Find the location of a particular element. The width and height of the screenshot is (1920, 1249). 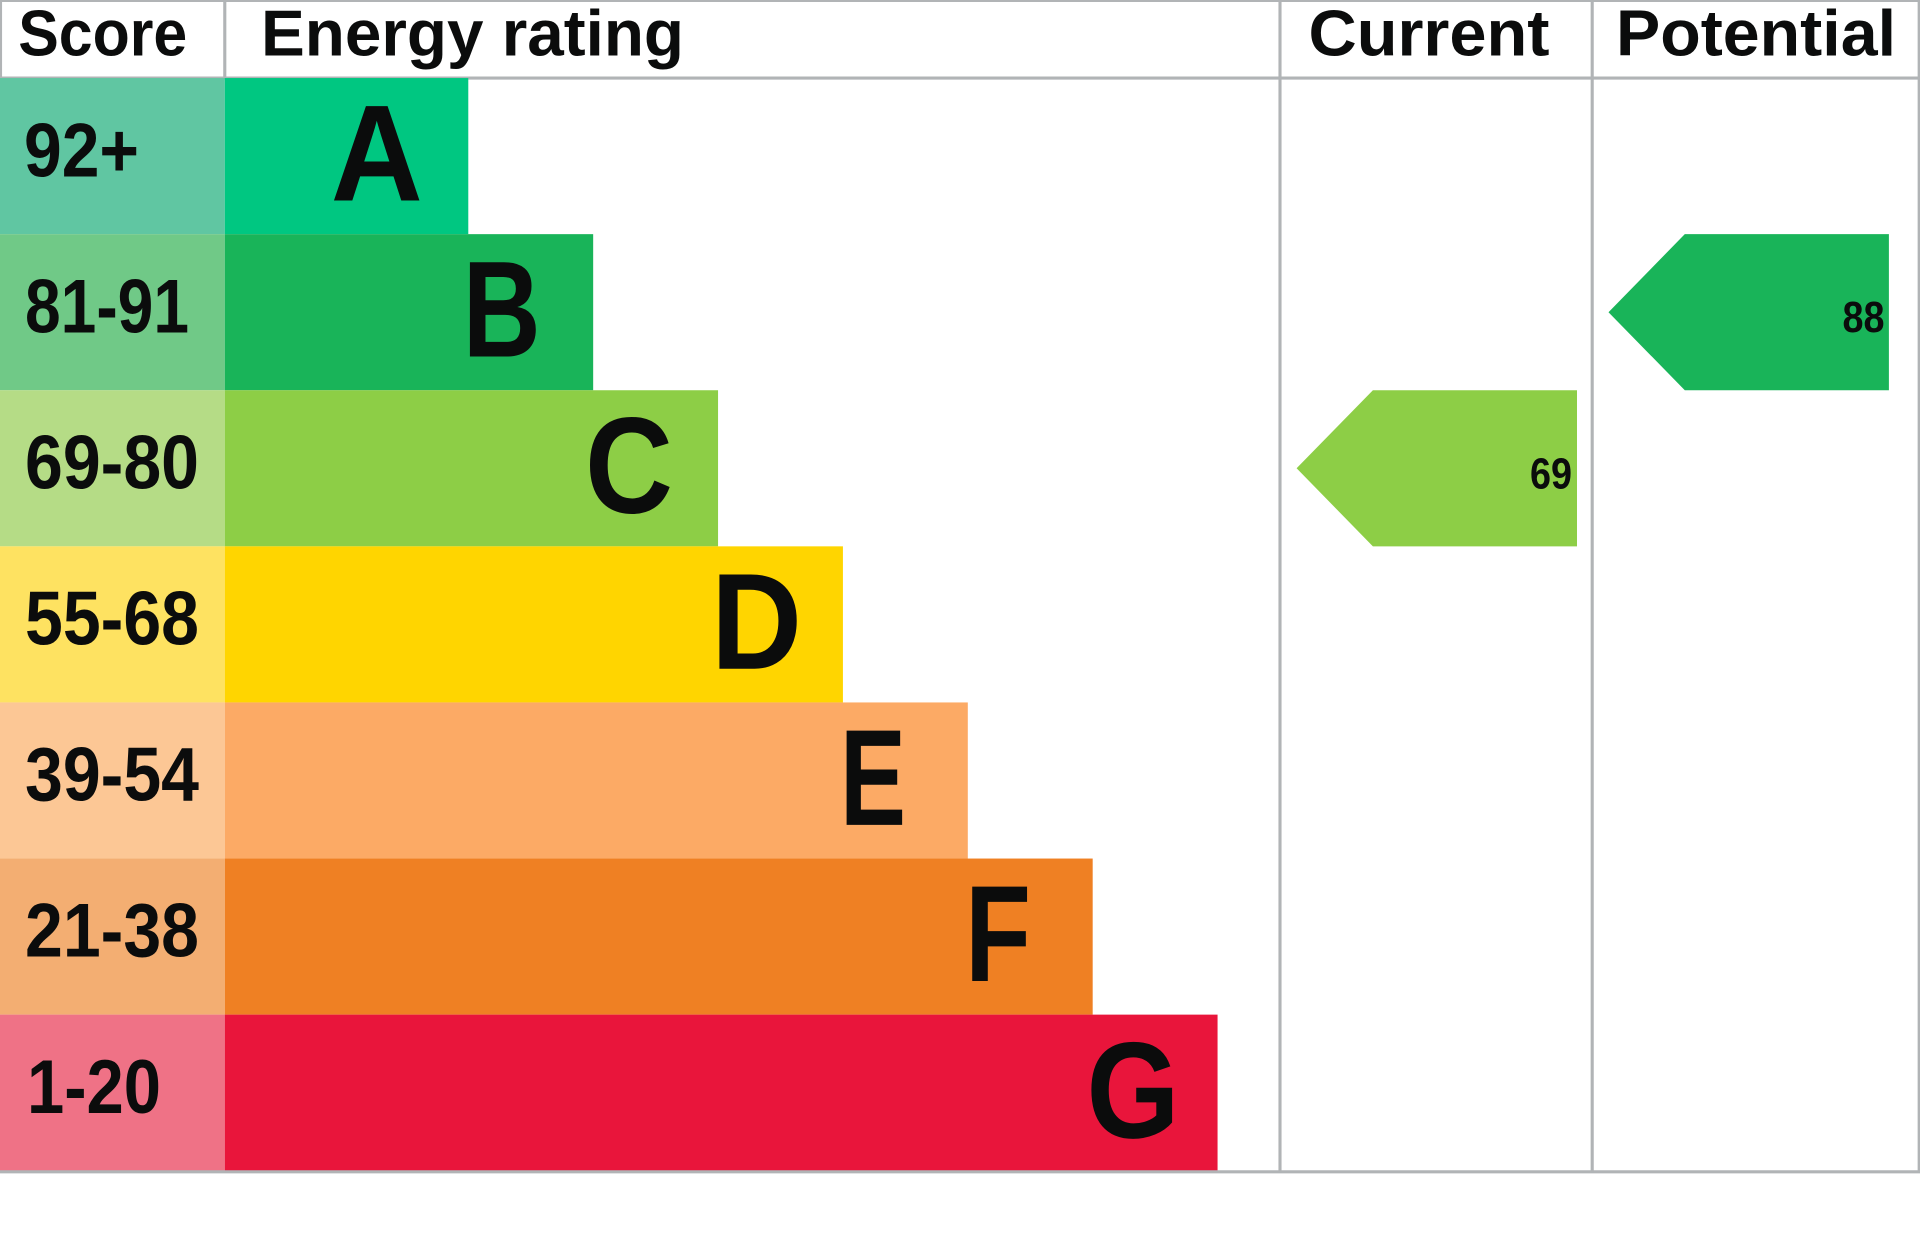

svg-text: Energy rating is located at coordinates (472, 34).